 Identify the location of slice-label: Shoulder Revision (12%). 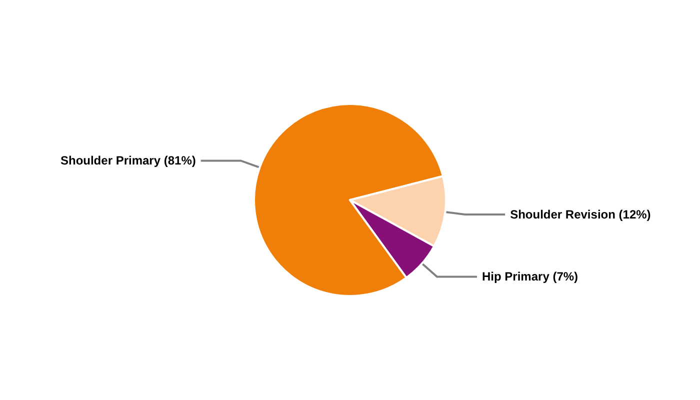
(580, 215).